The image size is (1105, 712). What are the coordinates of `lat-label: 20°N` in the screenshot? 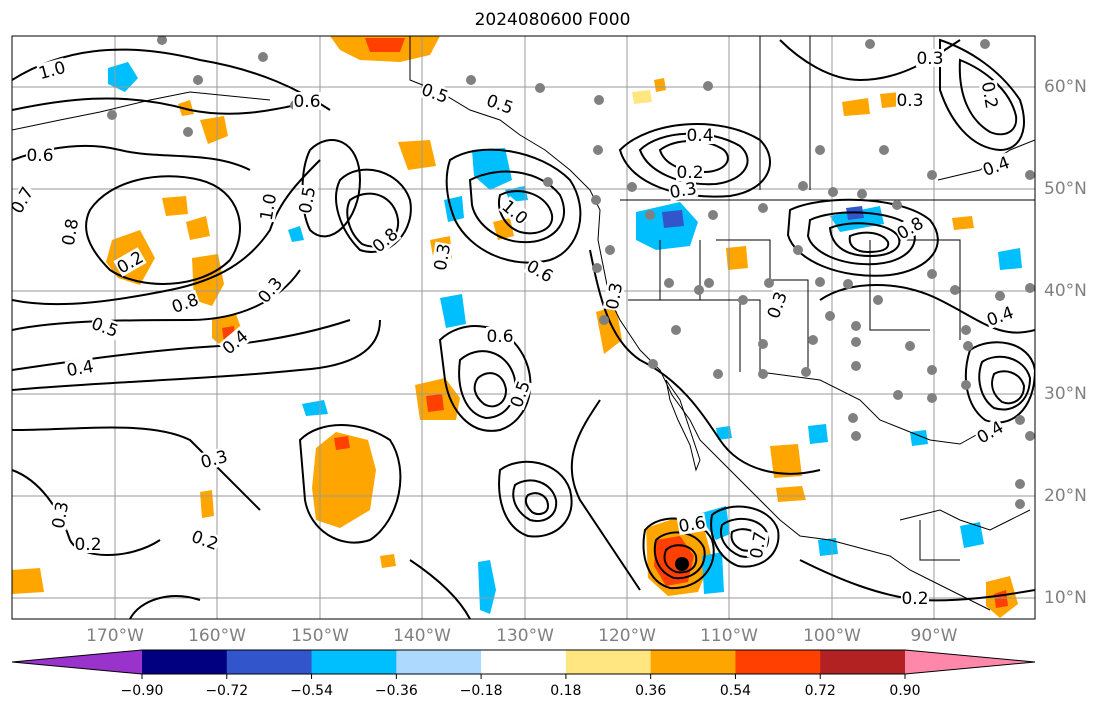 It's located at (1065, 496).